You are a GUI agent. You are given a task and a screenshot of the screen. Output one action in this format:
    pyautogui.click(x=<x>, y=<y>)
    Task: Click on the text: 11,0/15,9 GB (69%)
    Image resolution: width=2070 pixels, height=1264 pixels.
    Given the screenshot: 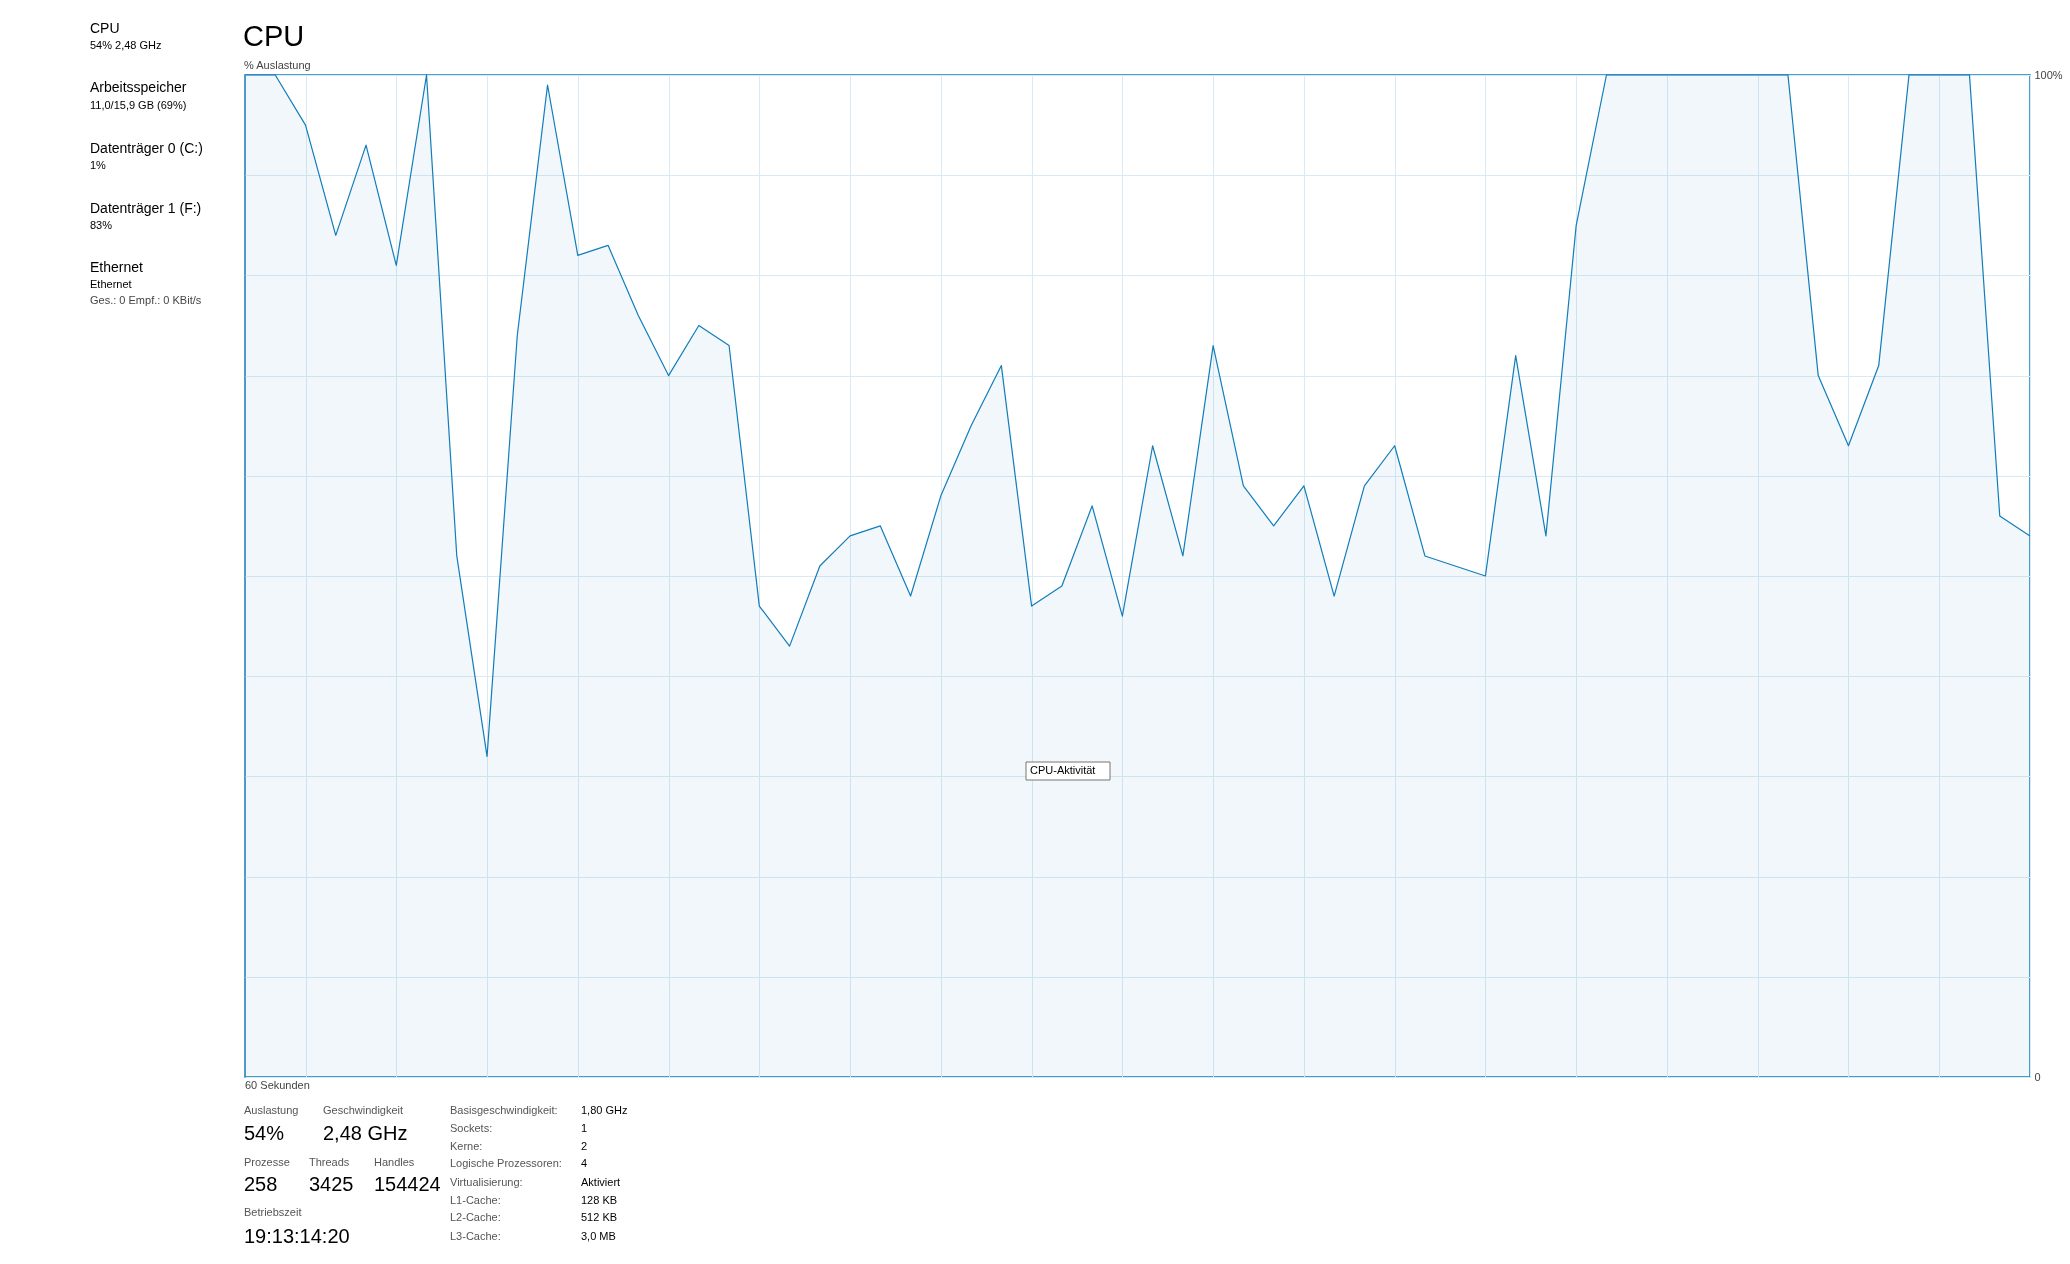 What is the action you would take?
    pyautogui.click(x=138, y=105)
    